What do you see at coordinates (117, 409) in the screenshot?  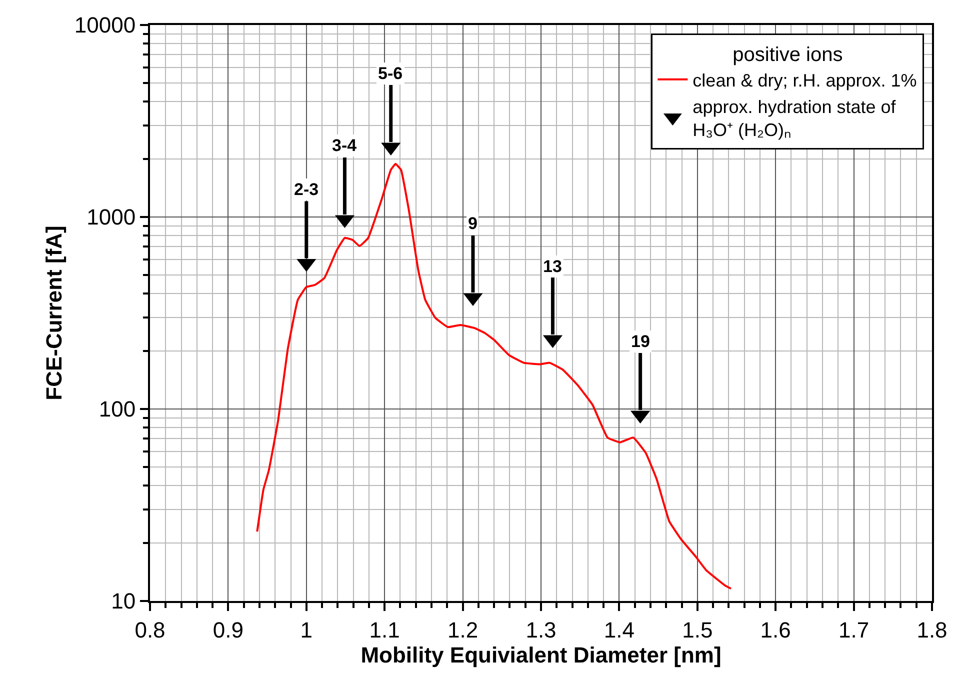 I see `y-tick-label: 100` at bounding box center [117, 409].